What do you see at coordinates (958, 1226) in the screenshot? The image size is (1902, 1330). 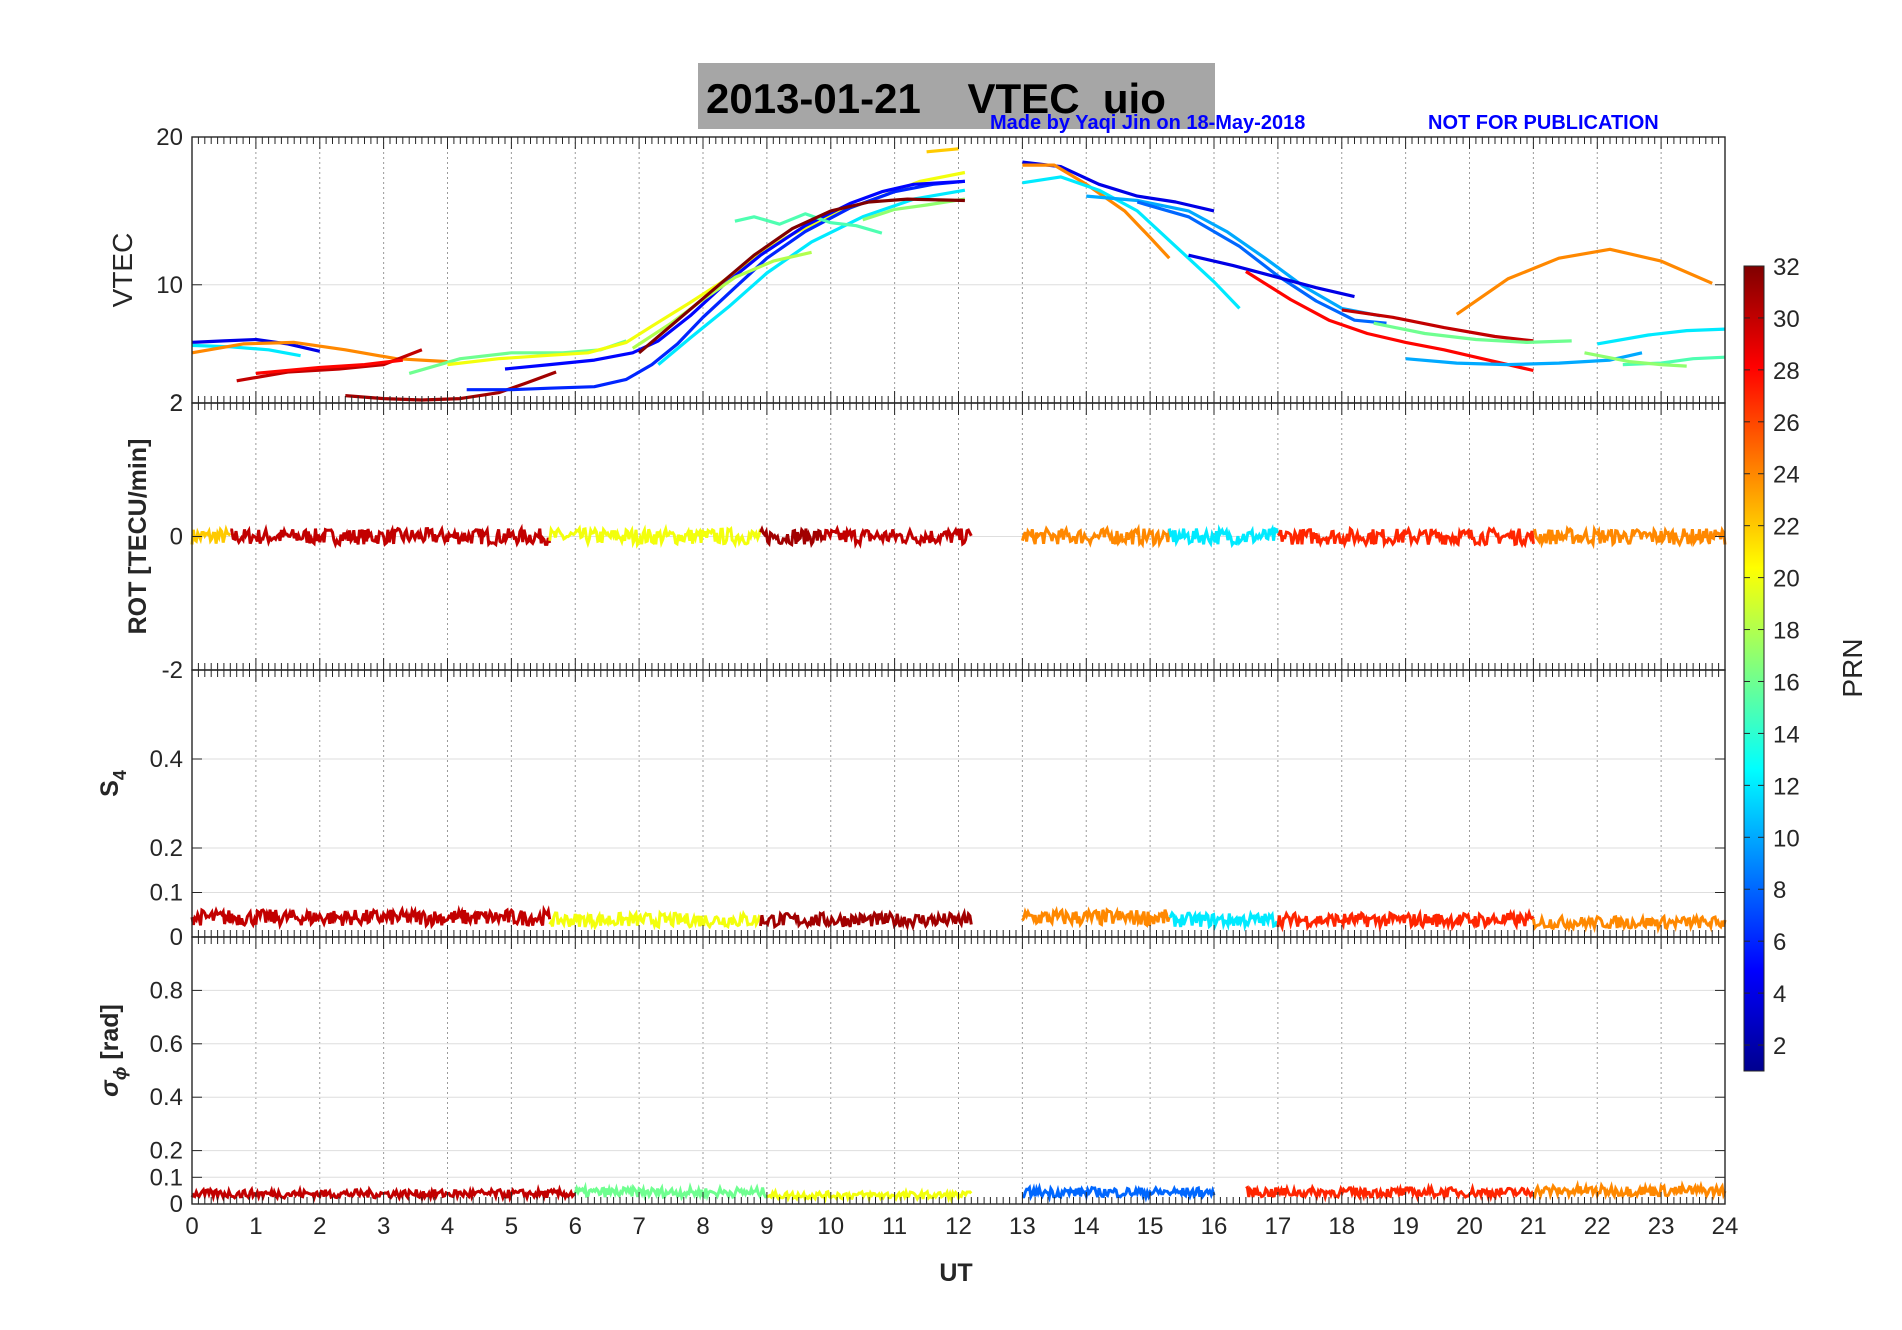 I see `x-tick-label: 12` at bounding box center [958, 1226].